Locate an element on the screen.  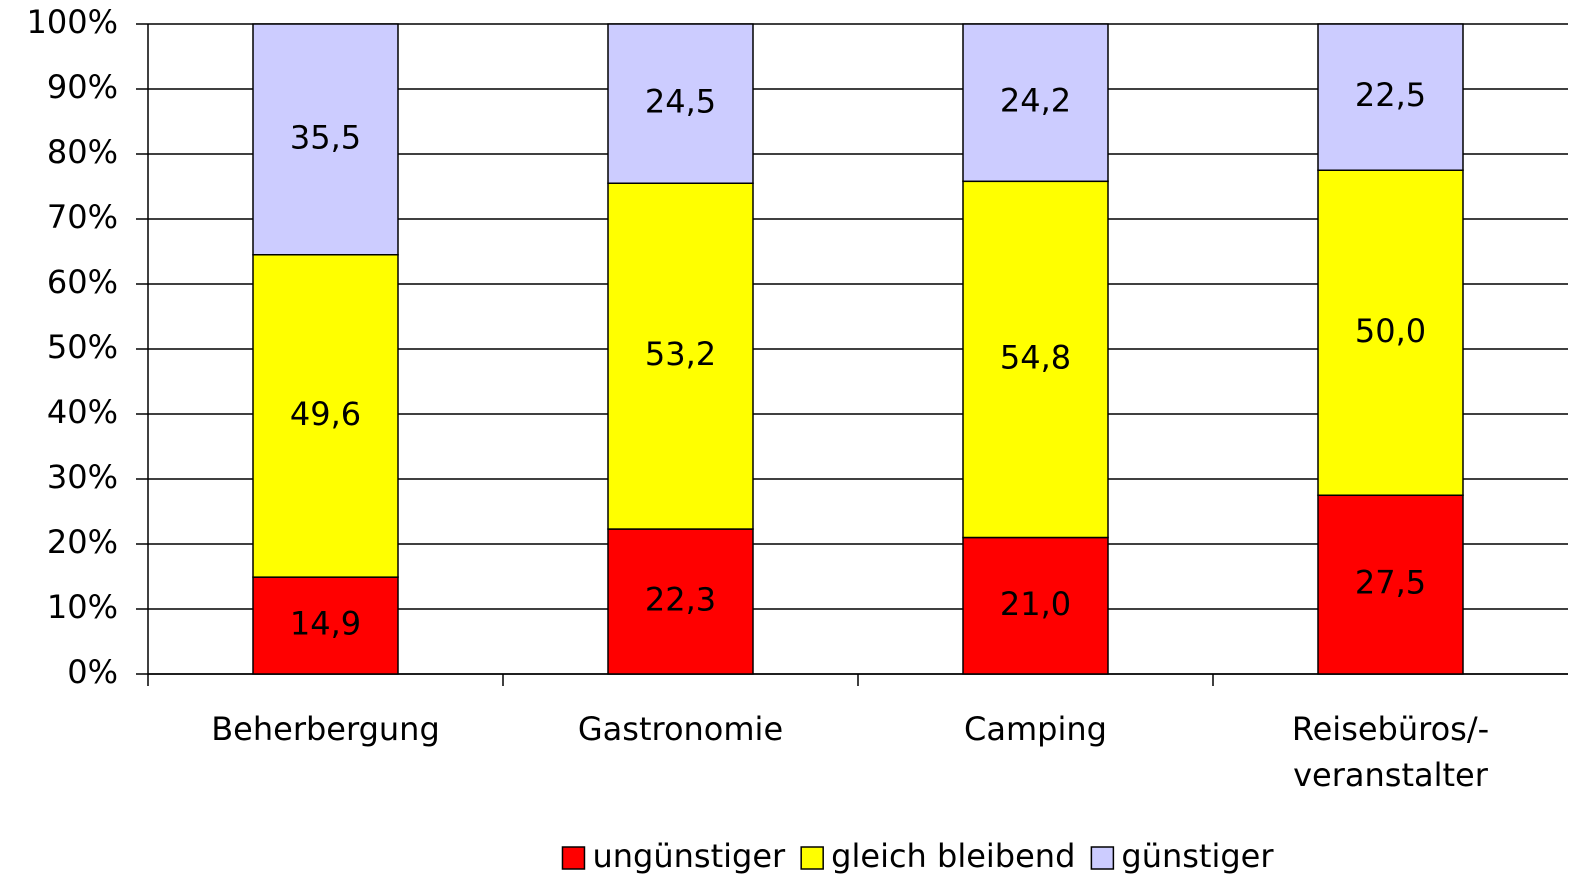
value-label: 21,0 is located at coordinates (1035, 604).